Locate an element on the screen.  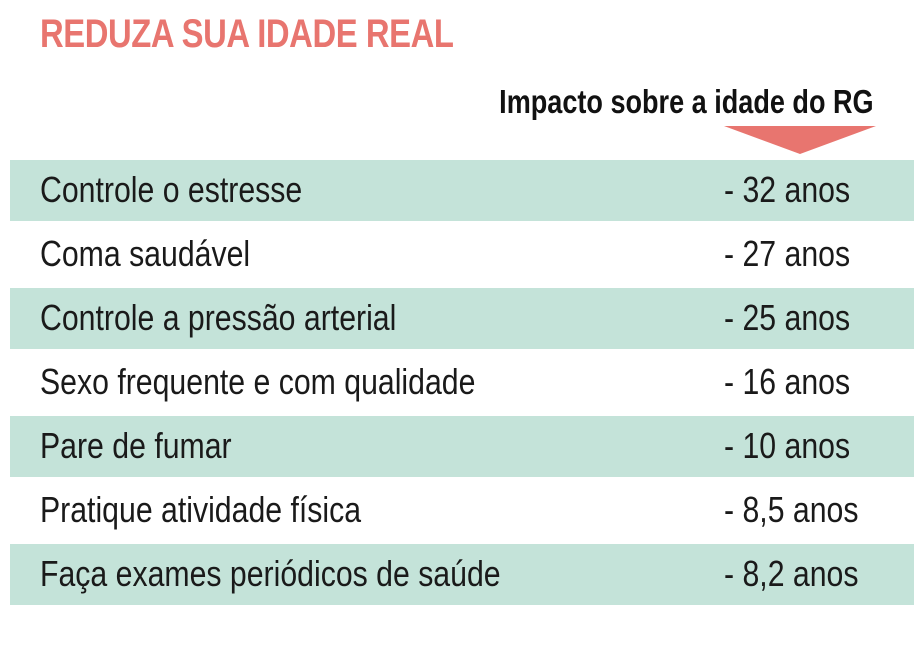
column-header: Impacto sobre a idade do RG is located at coordinates (686, 101).